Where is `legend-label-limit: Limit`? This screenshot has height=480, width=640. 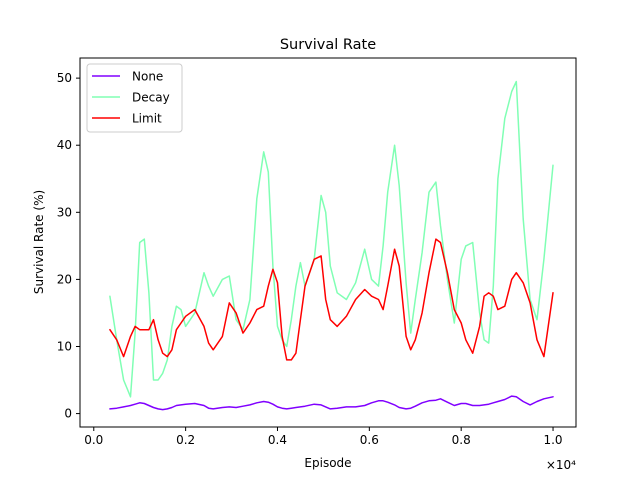
legend-label-limit: Limit is located at coordinates (147, 119).